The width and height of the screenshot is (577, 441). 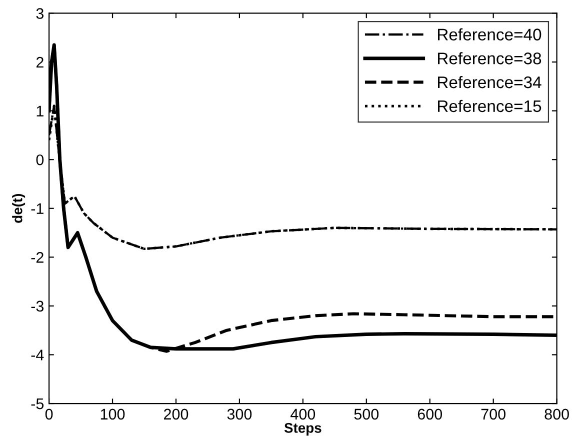 What do you see at coordinates (303, 429) in the screenshot?
I see `x-axis-title: Steps` at bounding box center [303, 429].